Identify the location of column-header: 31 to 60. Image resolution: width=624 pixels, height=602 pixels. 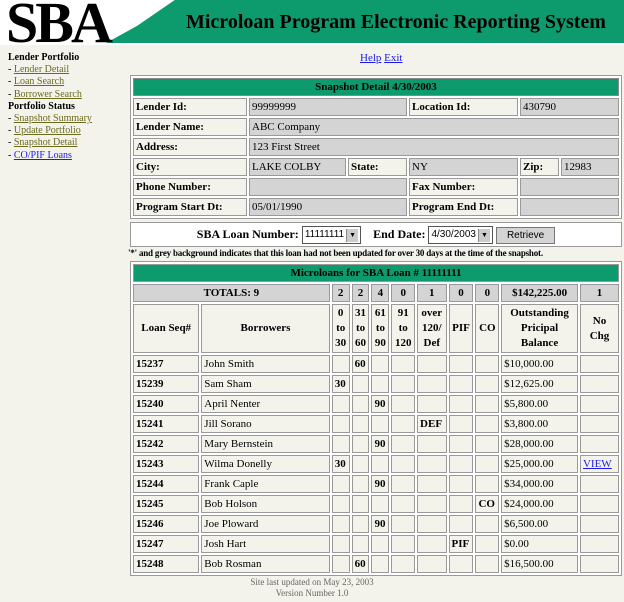
(360, 329).